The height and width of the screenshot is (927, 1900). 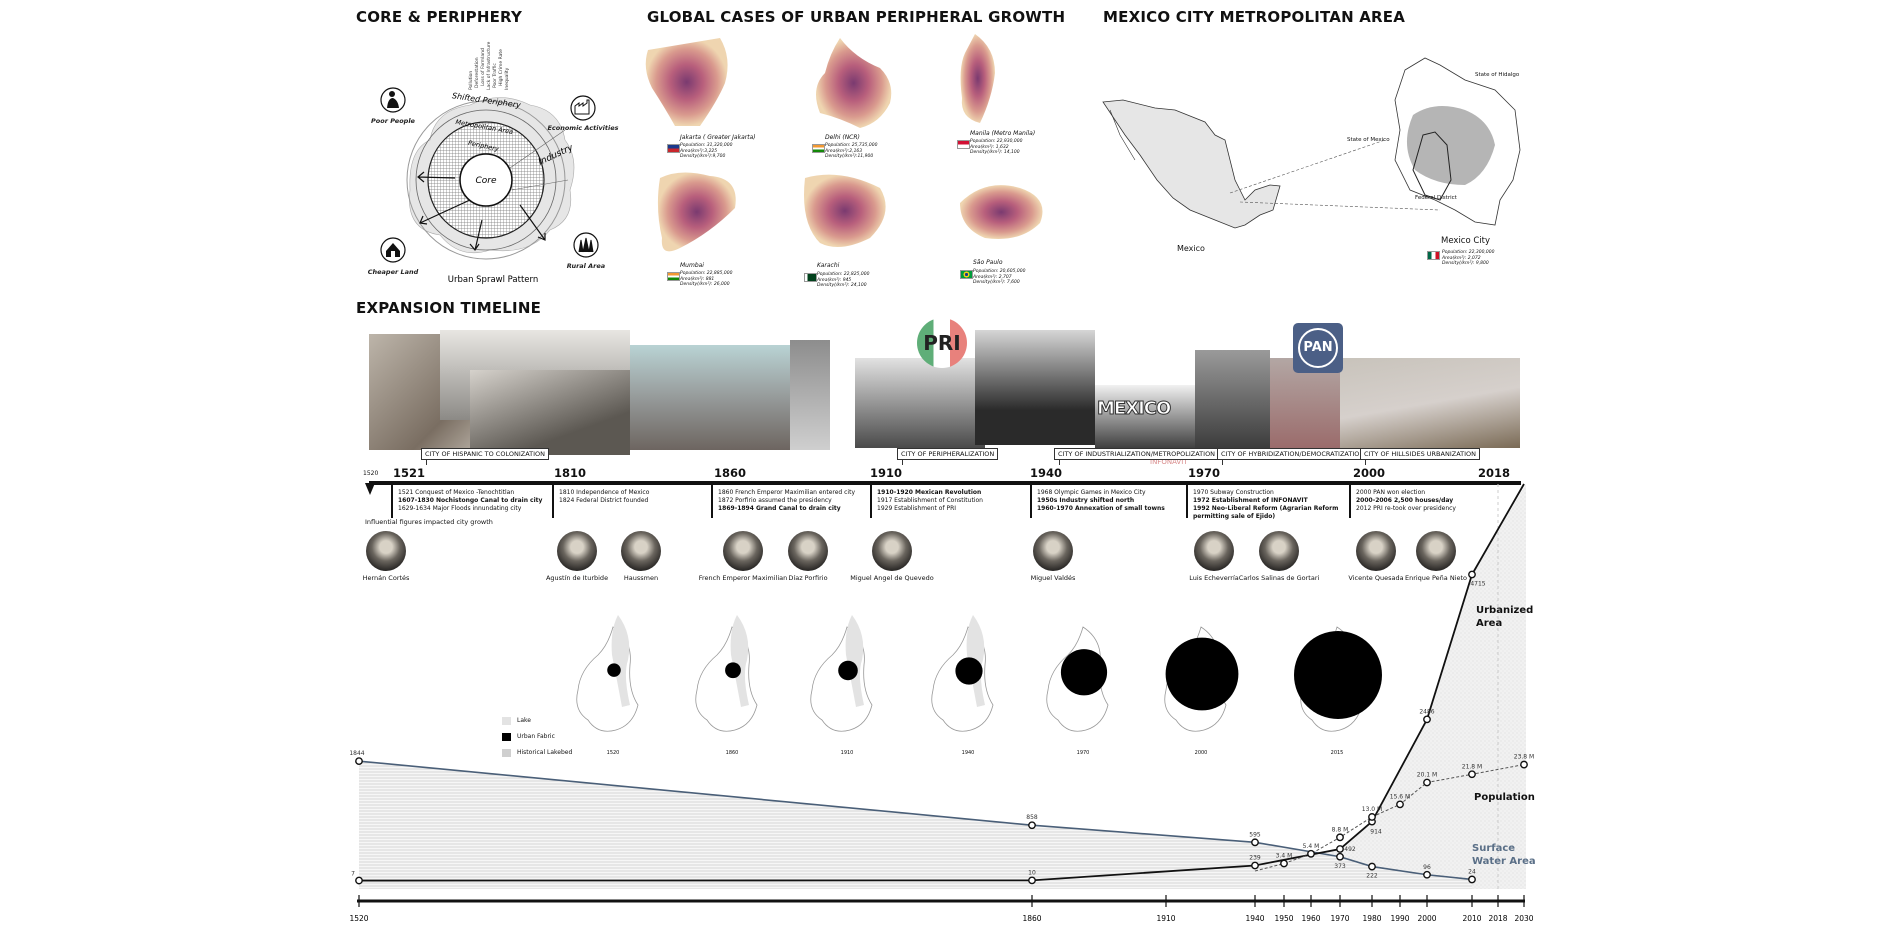 What do you see at coordinates (673, 148) in the screenshot?
I see `philippines-flag-icon` at bounding box center [673, 148].